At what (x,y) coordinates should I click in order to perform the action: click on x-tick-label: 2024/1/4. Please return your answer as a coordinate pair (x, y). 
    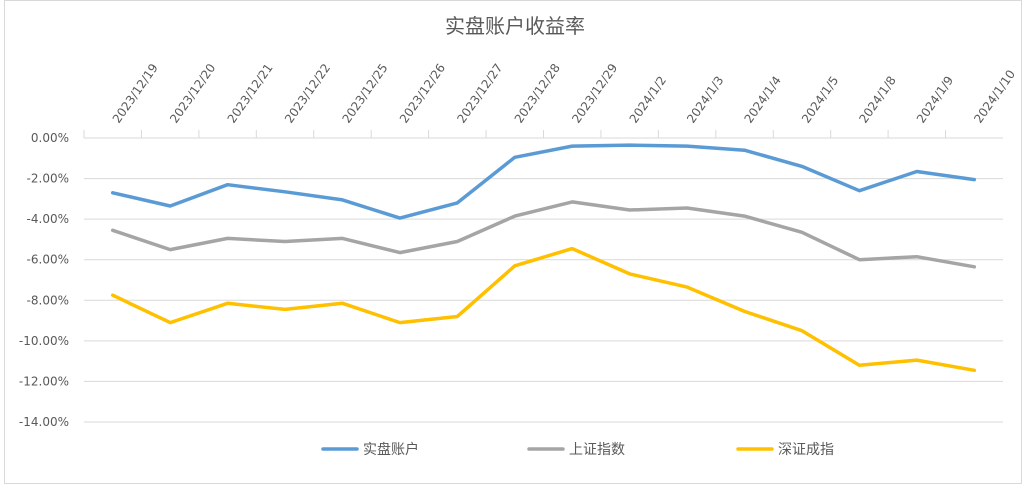
    Looking at the image, I should click on (763, 100).